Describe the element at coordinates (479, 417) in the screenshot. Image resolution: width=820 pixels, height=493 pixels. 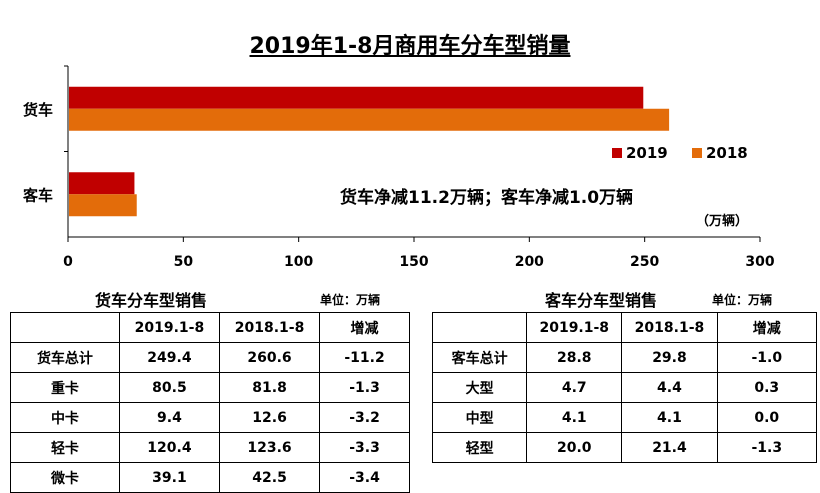
I see `row-label: 中型` at that location.